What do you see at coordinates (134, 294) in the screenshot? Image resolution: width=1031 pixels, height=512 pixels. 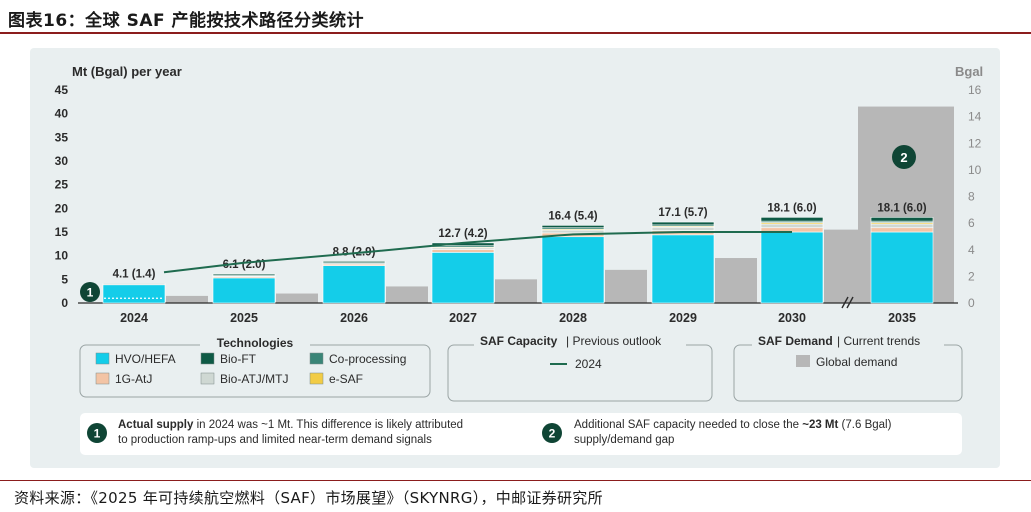 I see `bar-hvo-2024` at bounding box center [134, 294].